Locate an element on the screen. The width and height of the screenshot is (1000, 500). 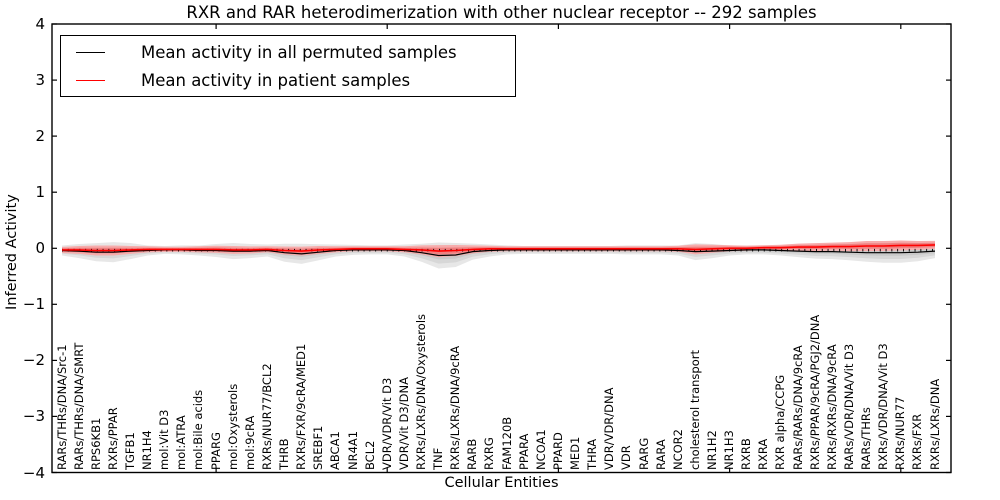
x-tick-label: SREBF1 is located at coordinates (318, 447).